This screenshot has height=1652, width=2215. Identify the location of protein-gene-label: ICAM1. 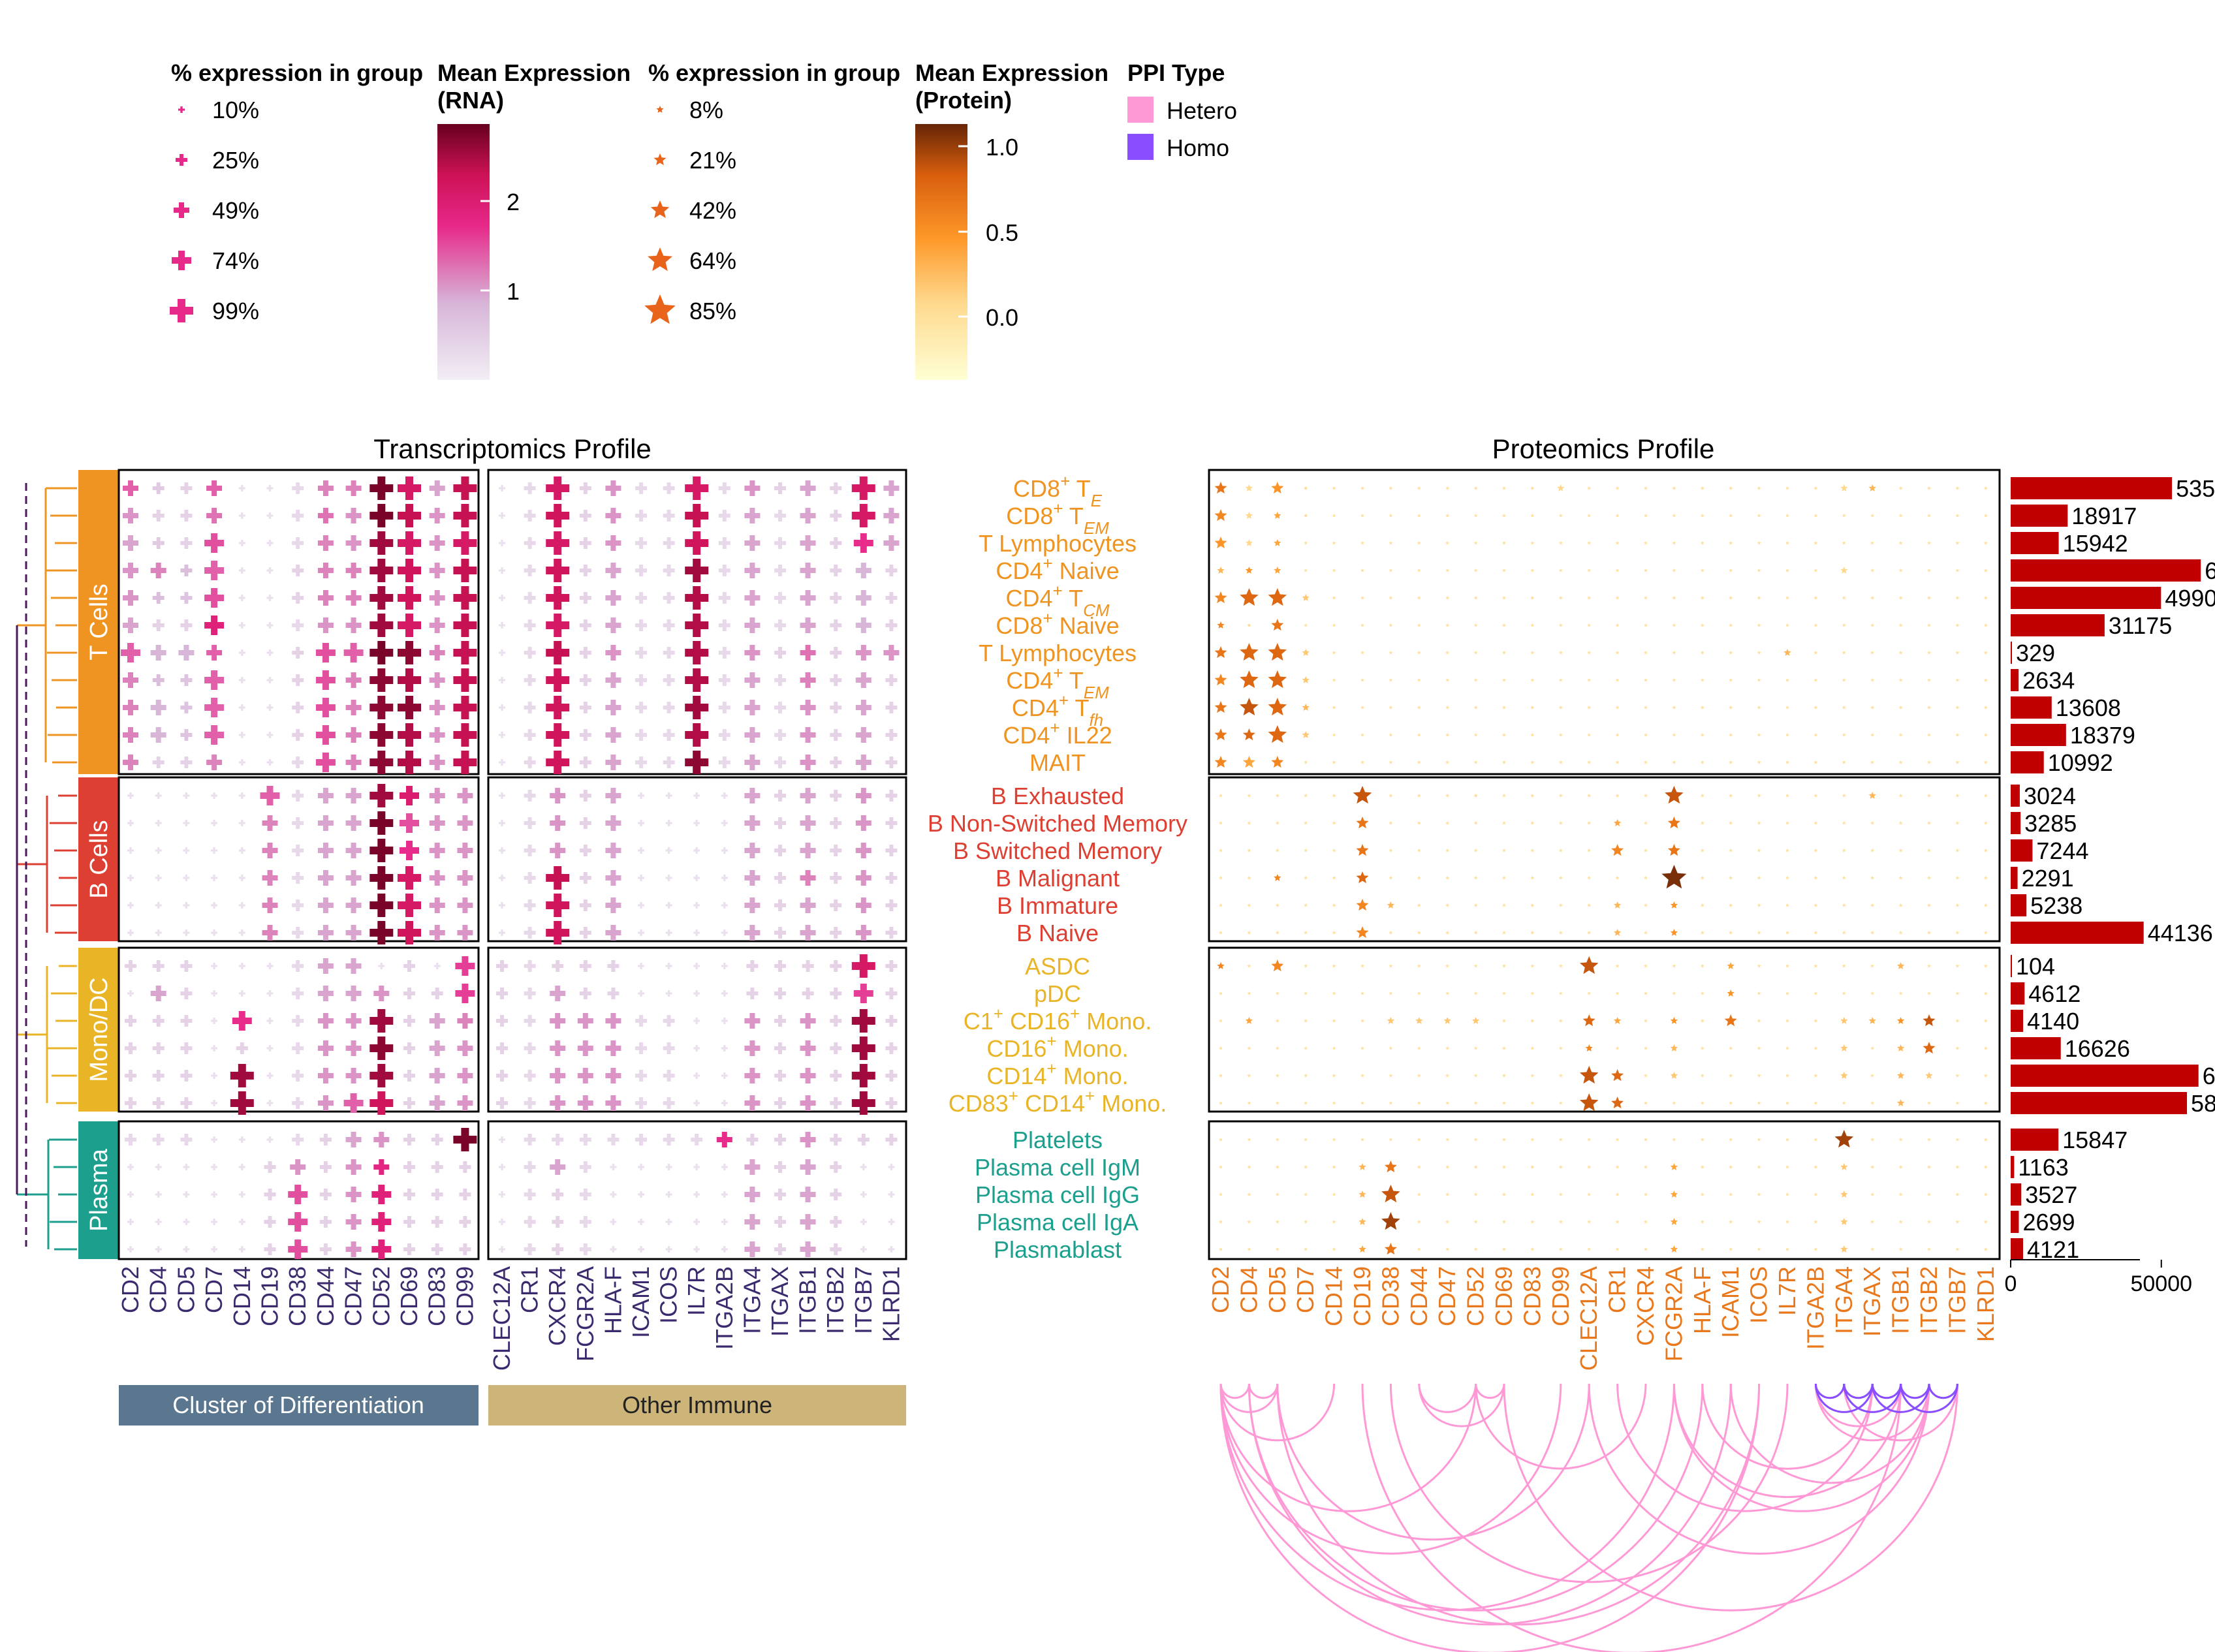
(1730, 1302).